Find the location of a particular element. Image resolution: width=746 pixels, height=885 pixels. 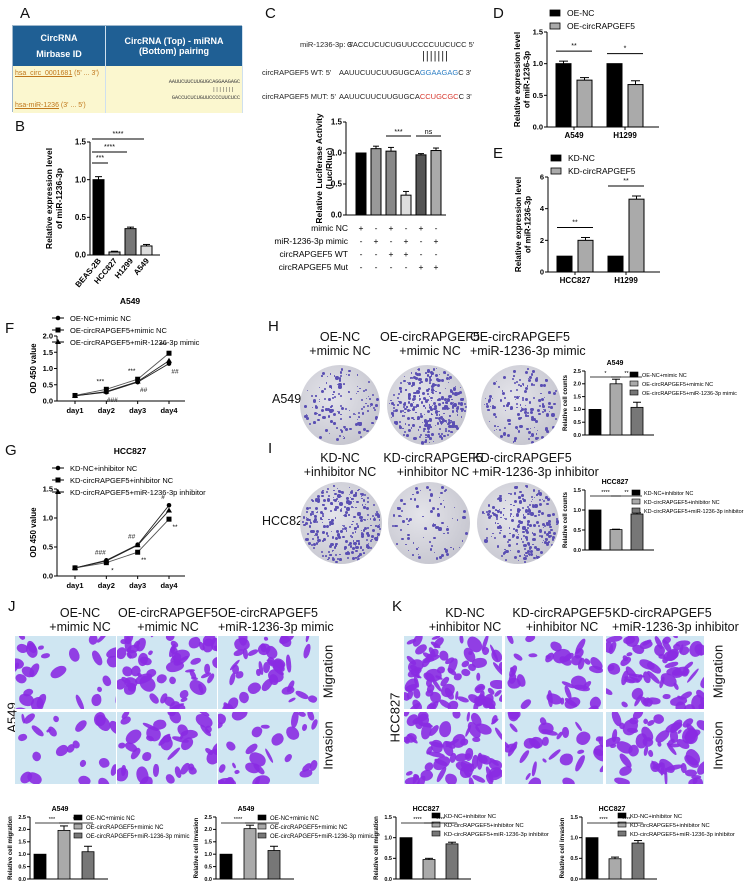

svg-text: A549 is located at coordinates (130, 301).